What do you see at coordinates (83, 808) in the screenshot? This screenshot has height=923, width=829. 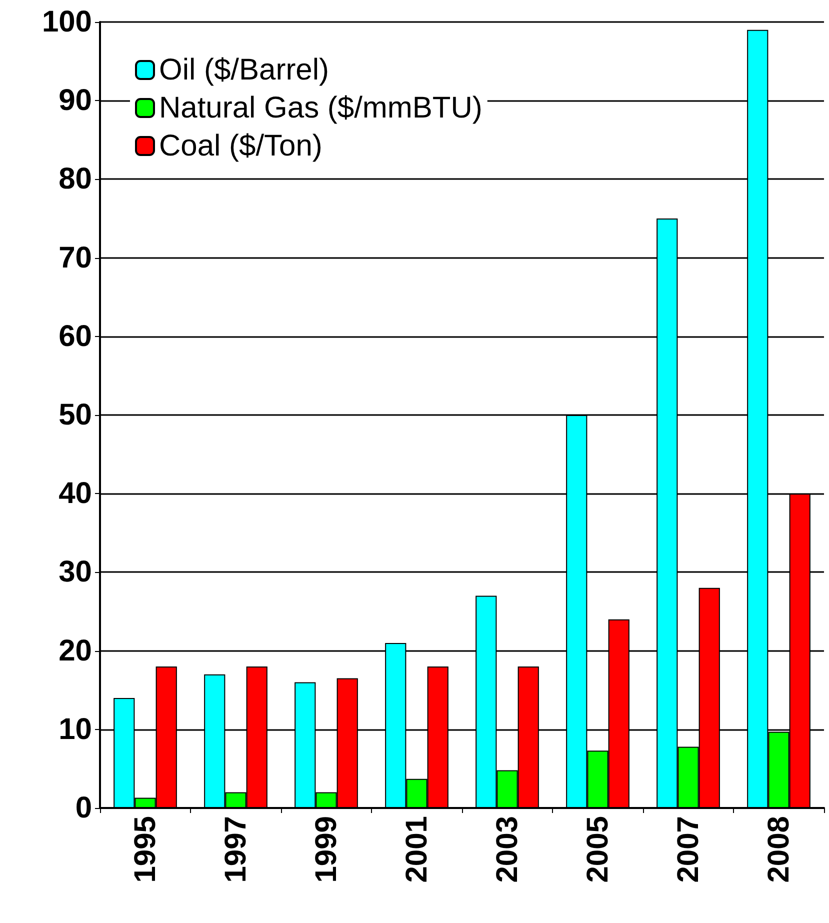 I see `y-tick-label: 0` at bounding box center [83, 808].